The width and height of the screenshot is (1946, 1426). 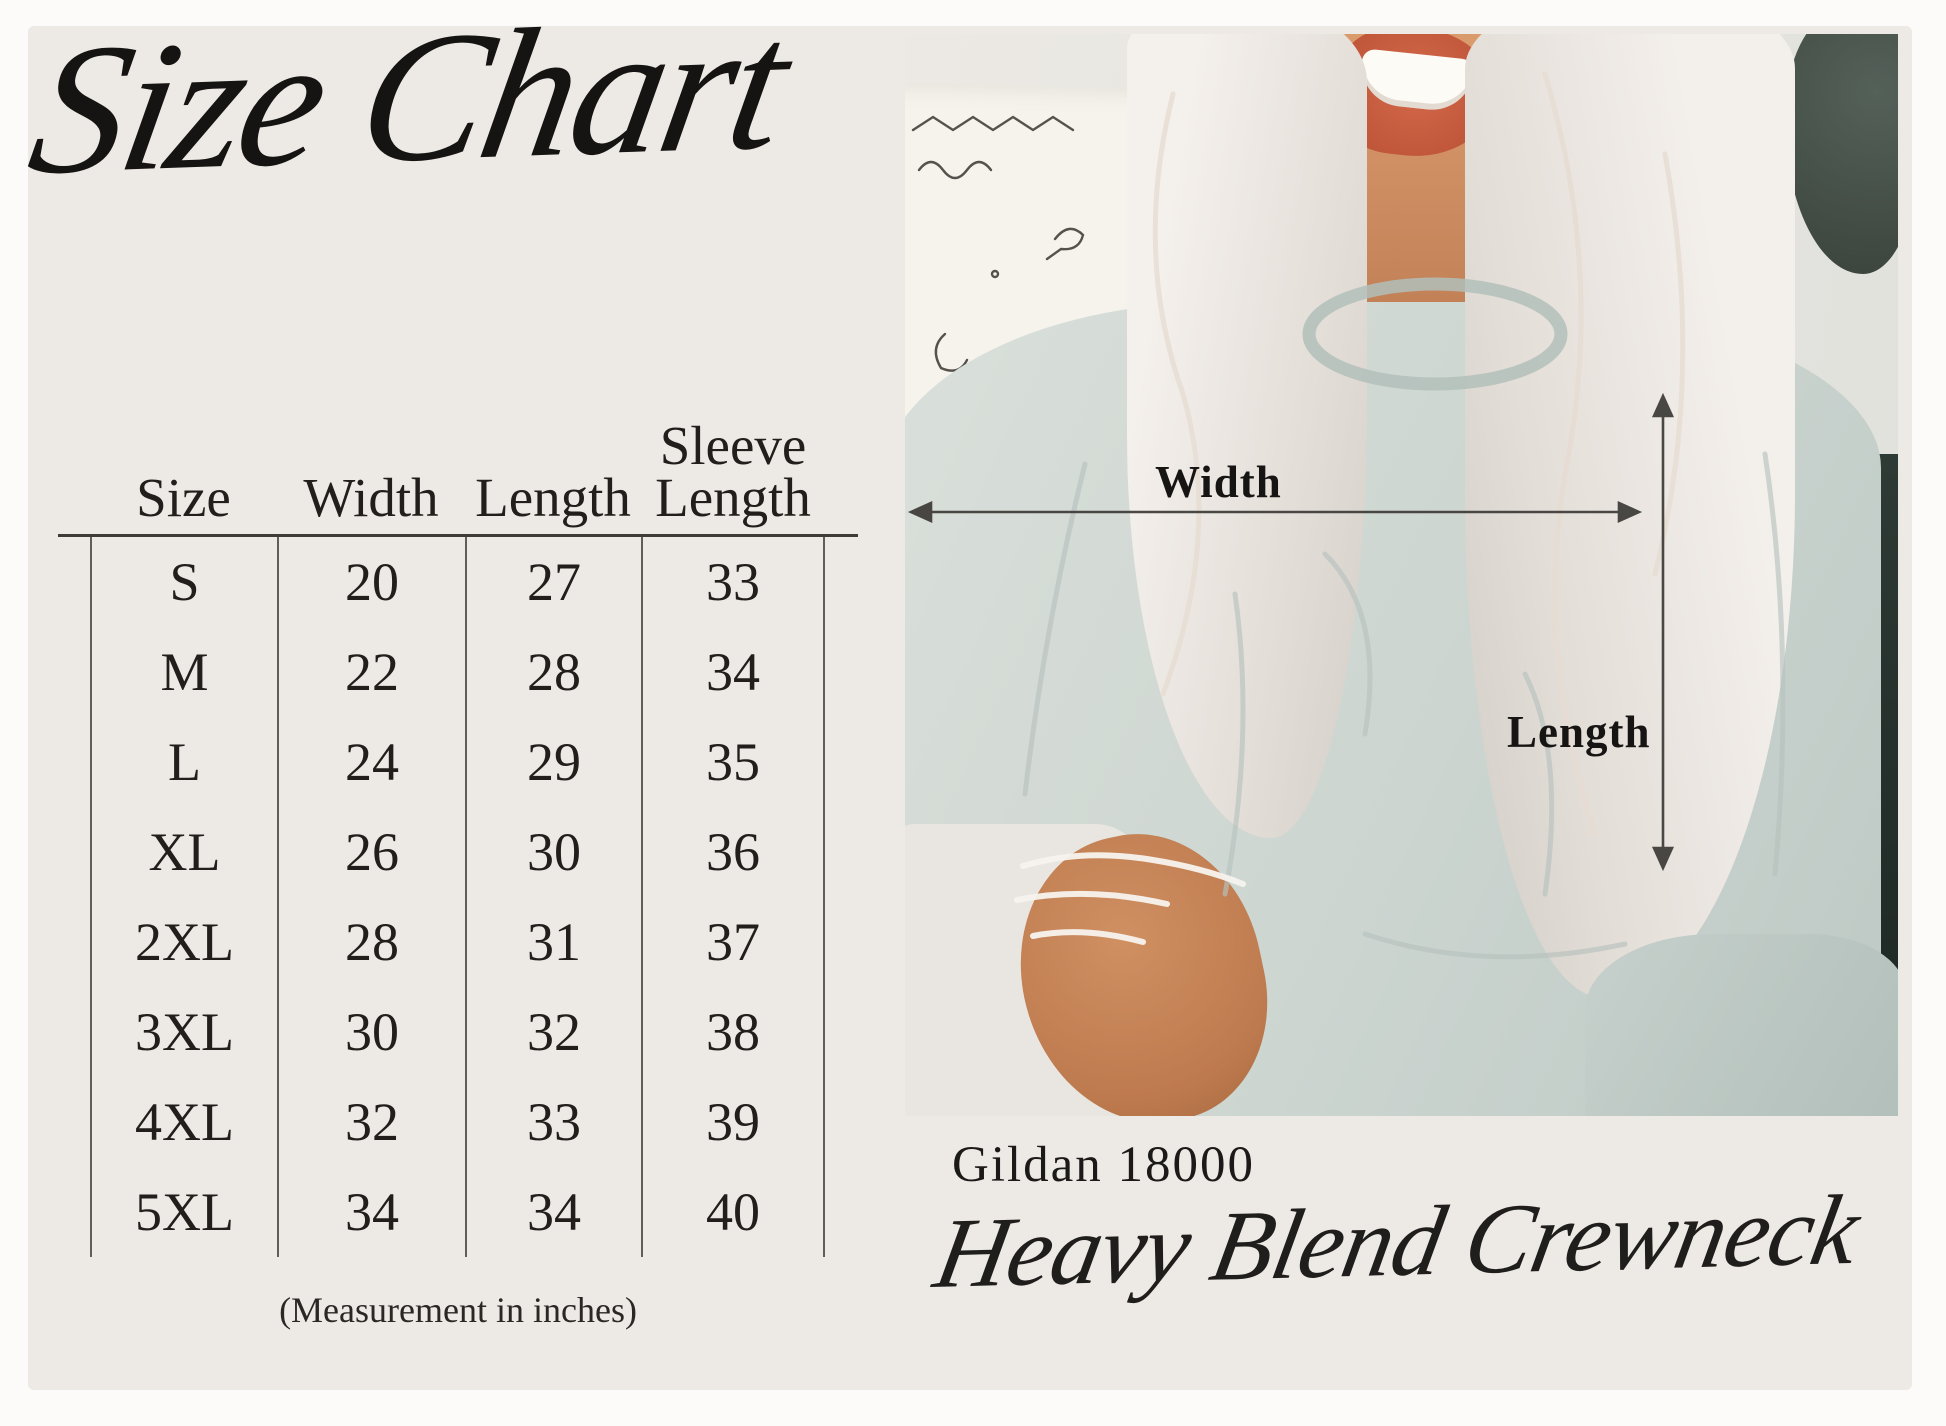 What do you see at coordinates (733, 471) in the screenshot?
I see `header-sleeve-length: Sleeve Length` at bounding box center [733, 471].